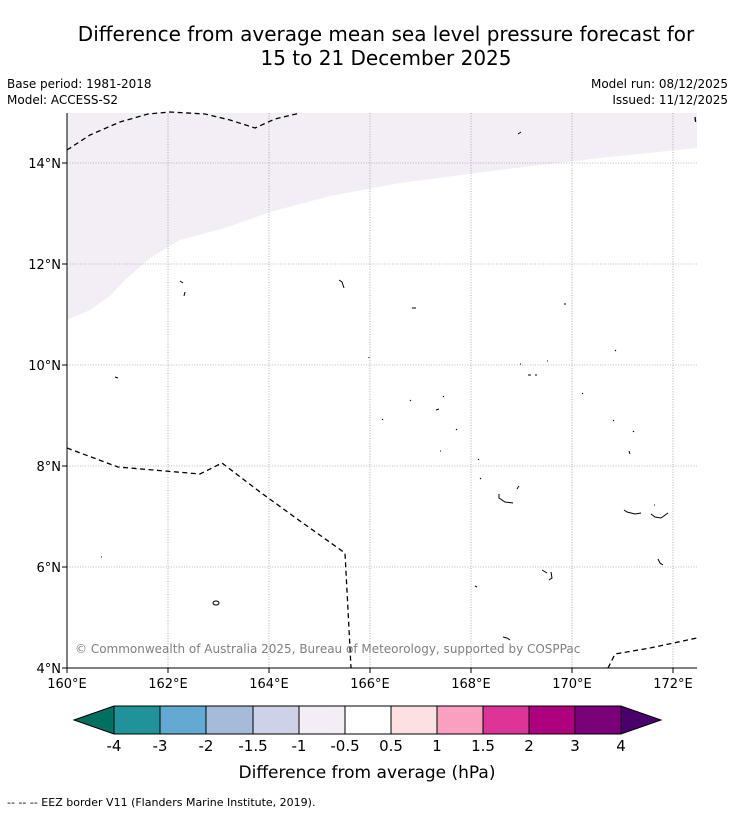  What do you see at coordinates (471, 684) in the screenshot?
I see `lon-label: 168°E` at bounding box center [471, 684].